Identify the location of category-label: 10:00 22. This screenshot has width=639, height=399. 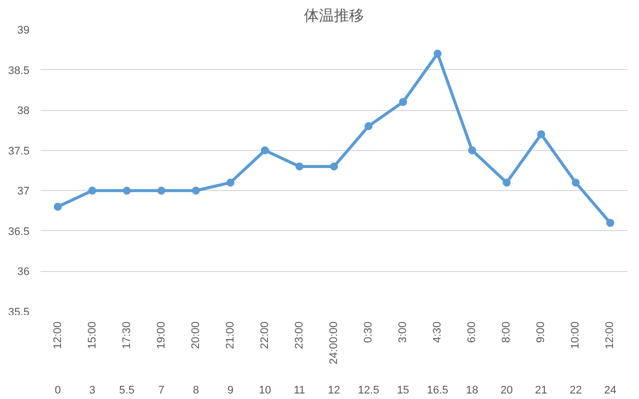
(576, 358).